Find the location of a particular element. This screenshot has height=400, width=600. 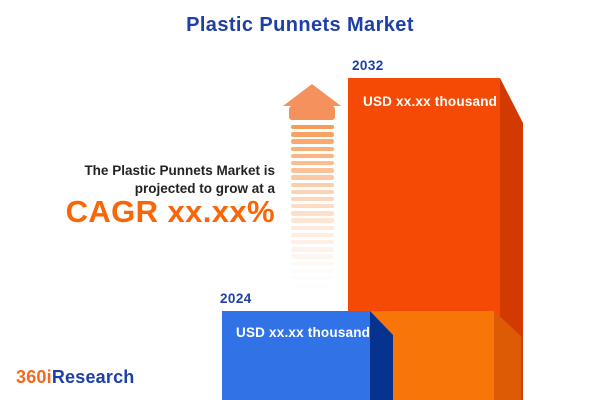

growth-arrow is located at coordinates (312, 175).